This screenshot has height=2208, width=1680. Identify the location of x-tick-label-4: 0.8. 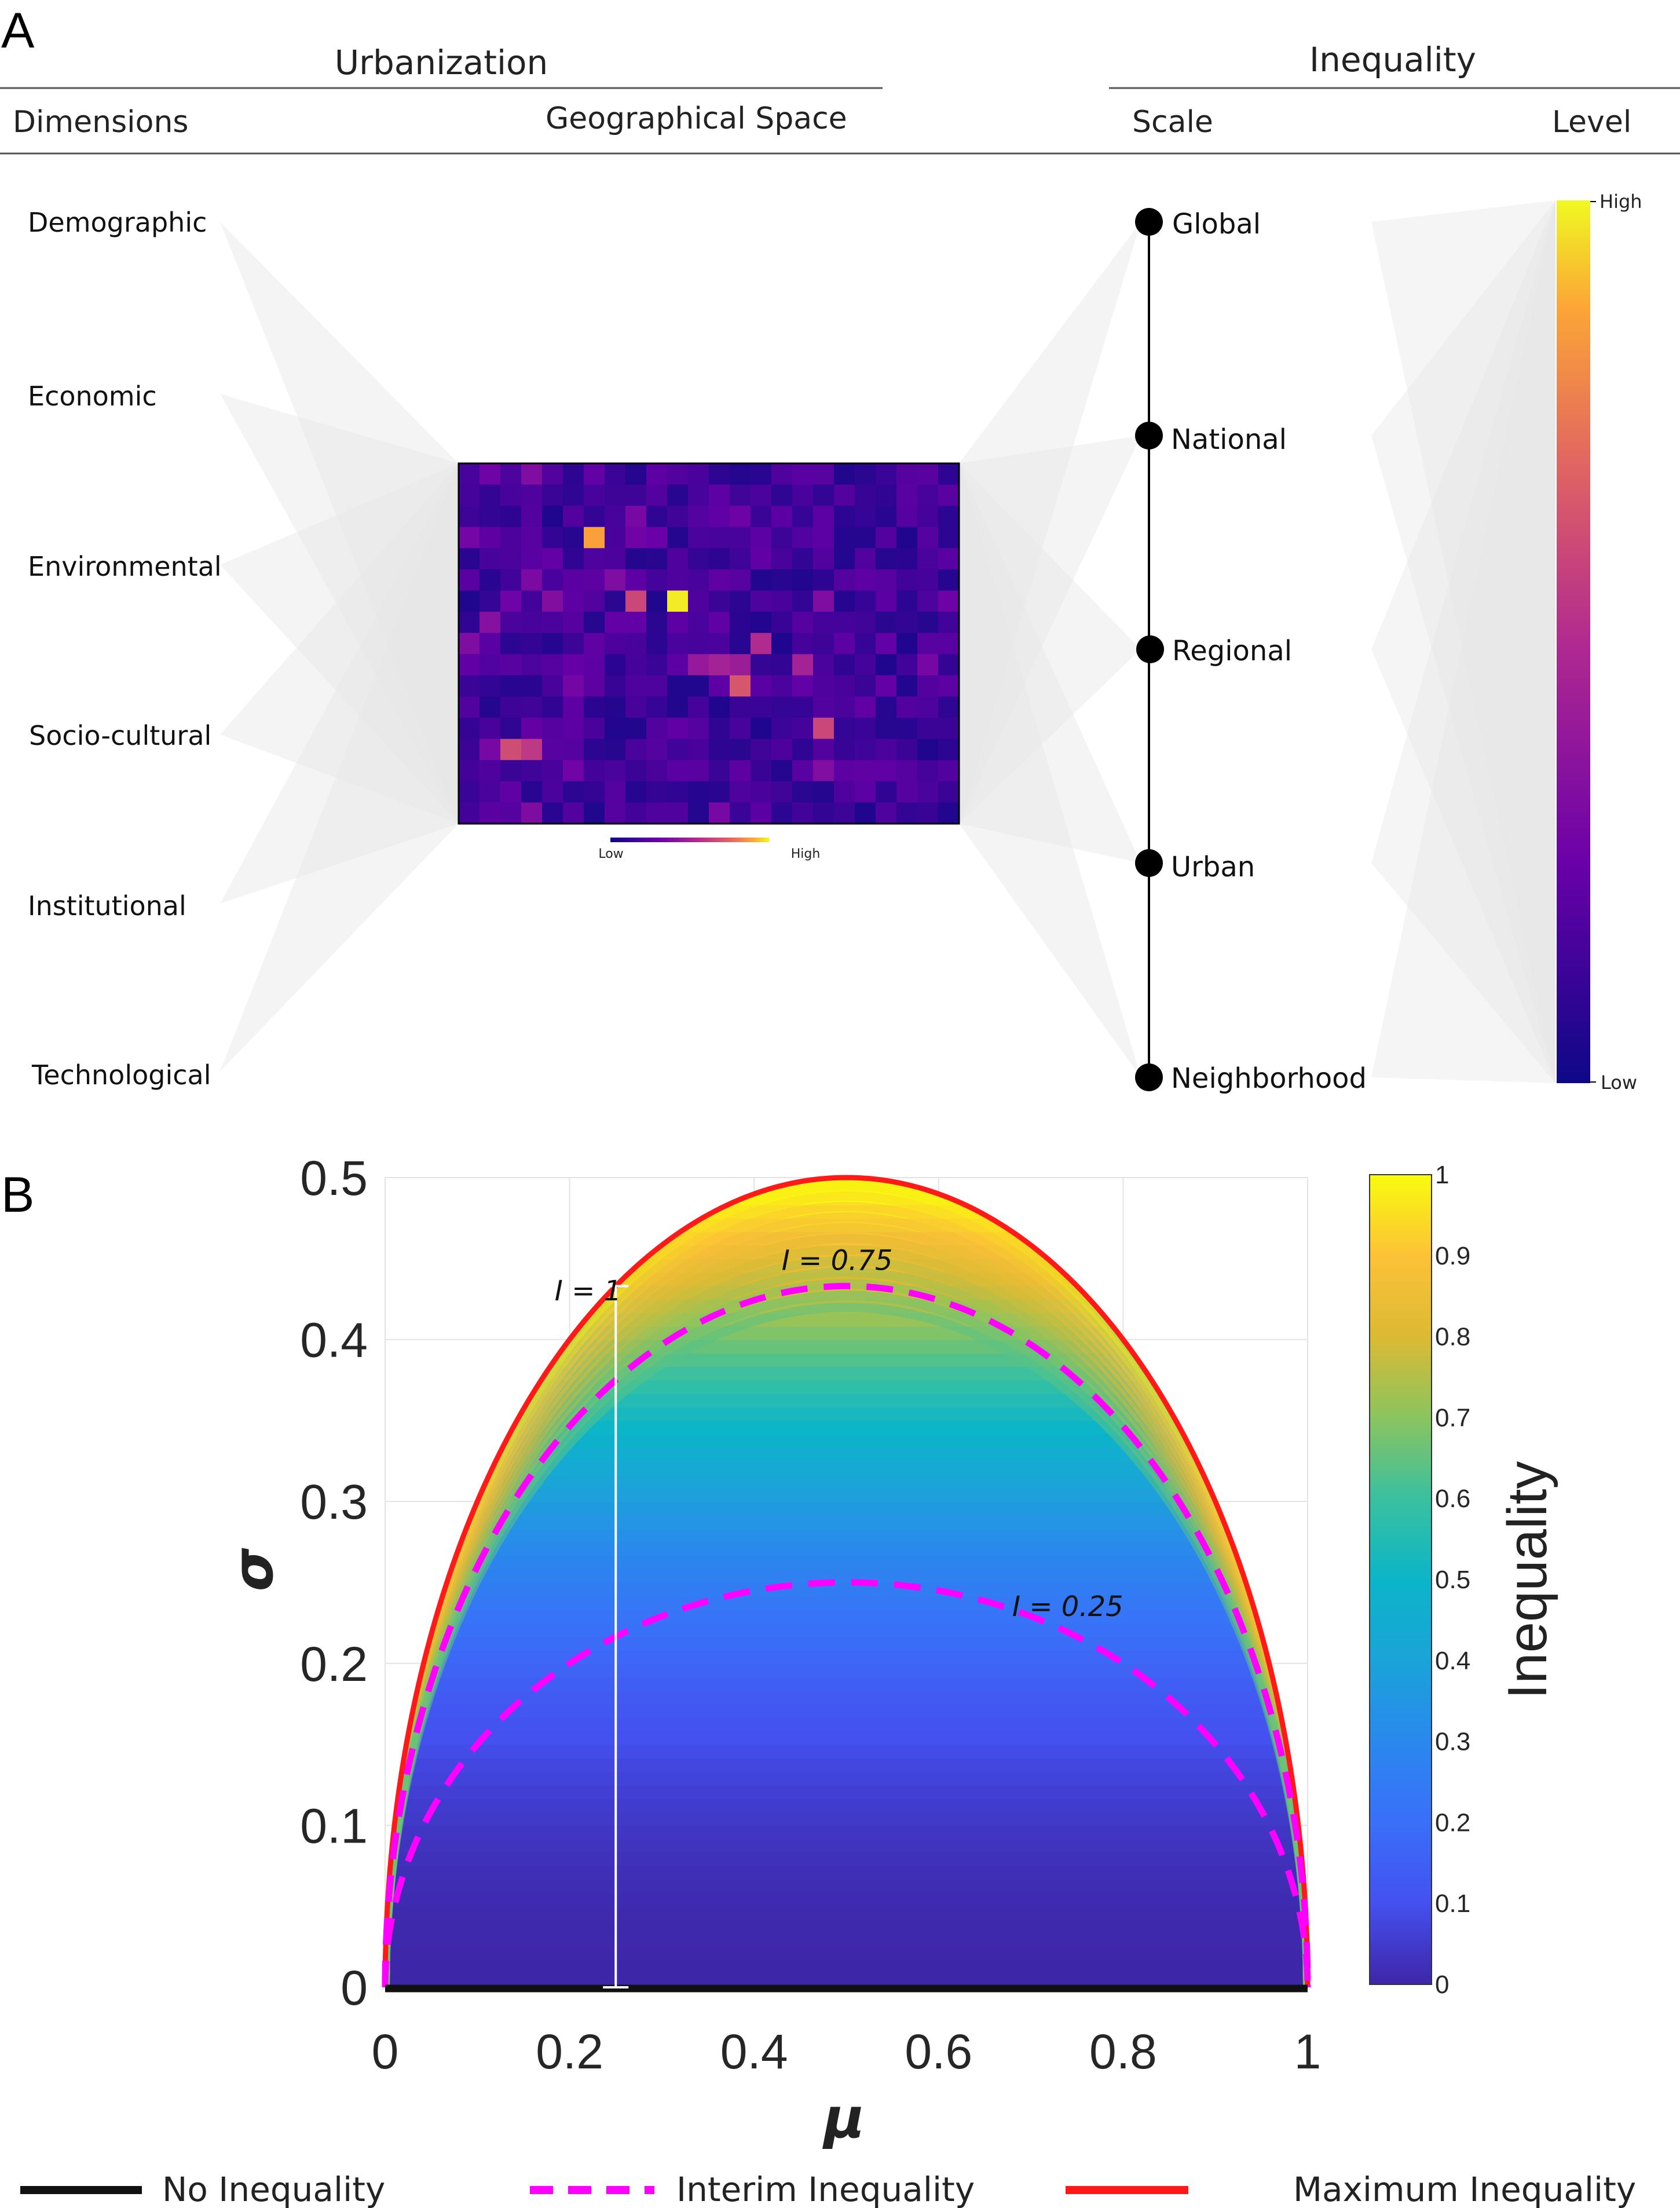
(1123, 2051).